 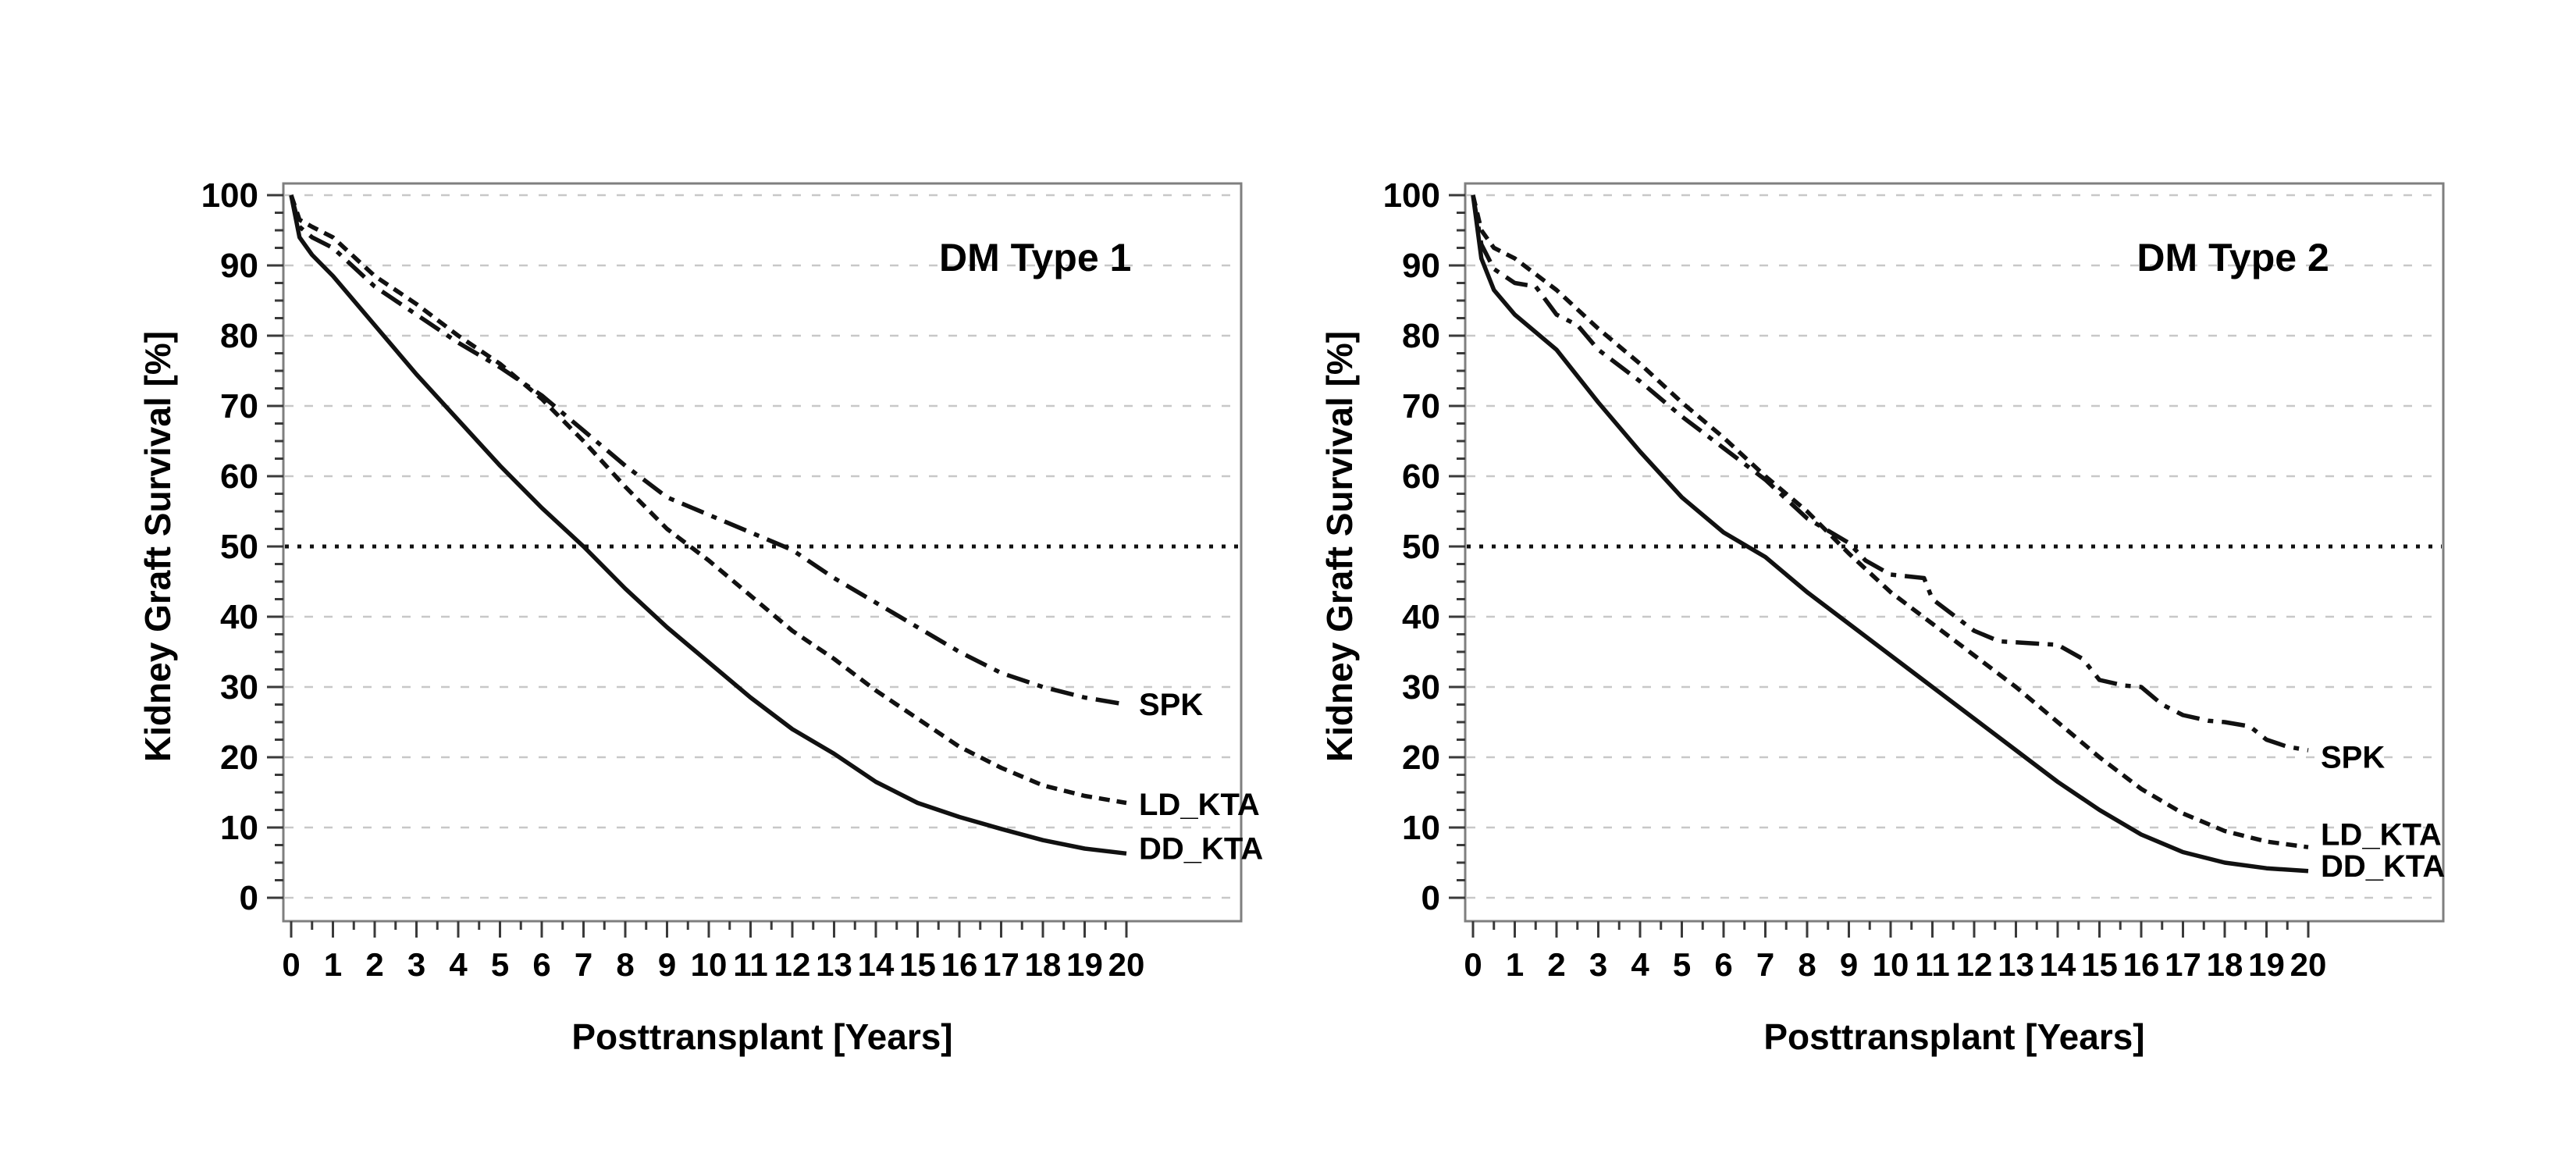 I want to click on dd-kta-curve-label-dm1: DD_KTA, so click(x=1201, y=849).